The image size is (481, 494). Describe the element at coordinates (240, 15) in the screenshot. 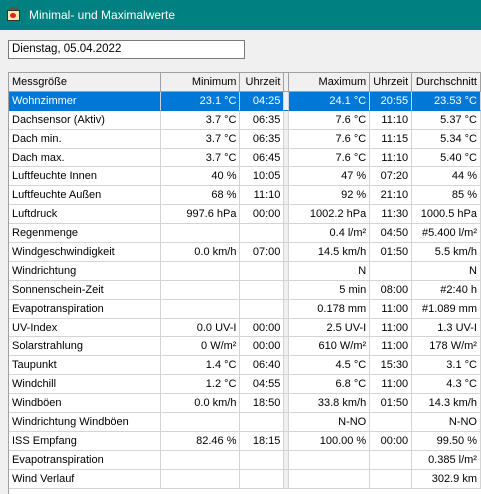

I see `title-bar: Minimal- und Maximalwerte` at that location.